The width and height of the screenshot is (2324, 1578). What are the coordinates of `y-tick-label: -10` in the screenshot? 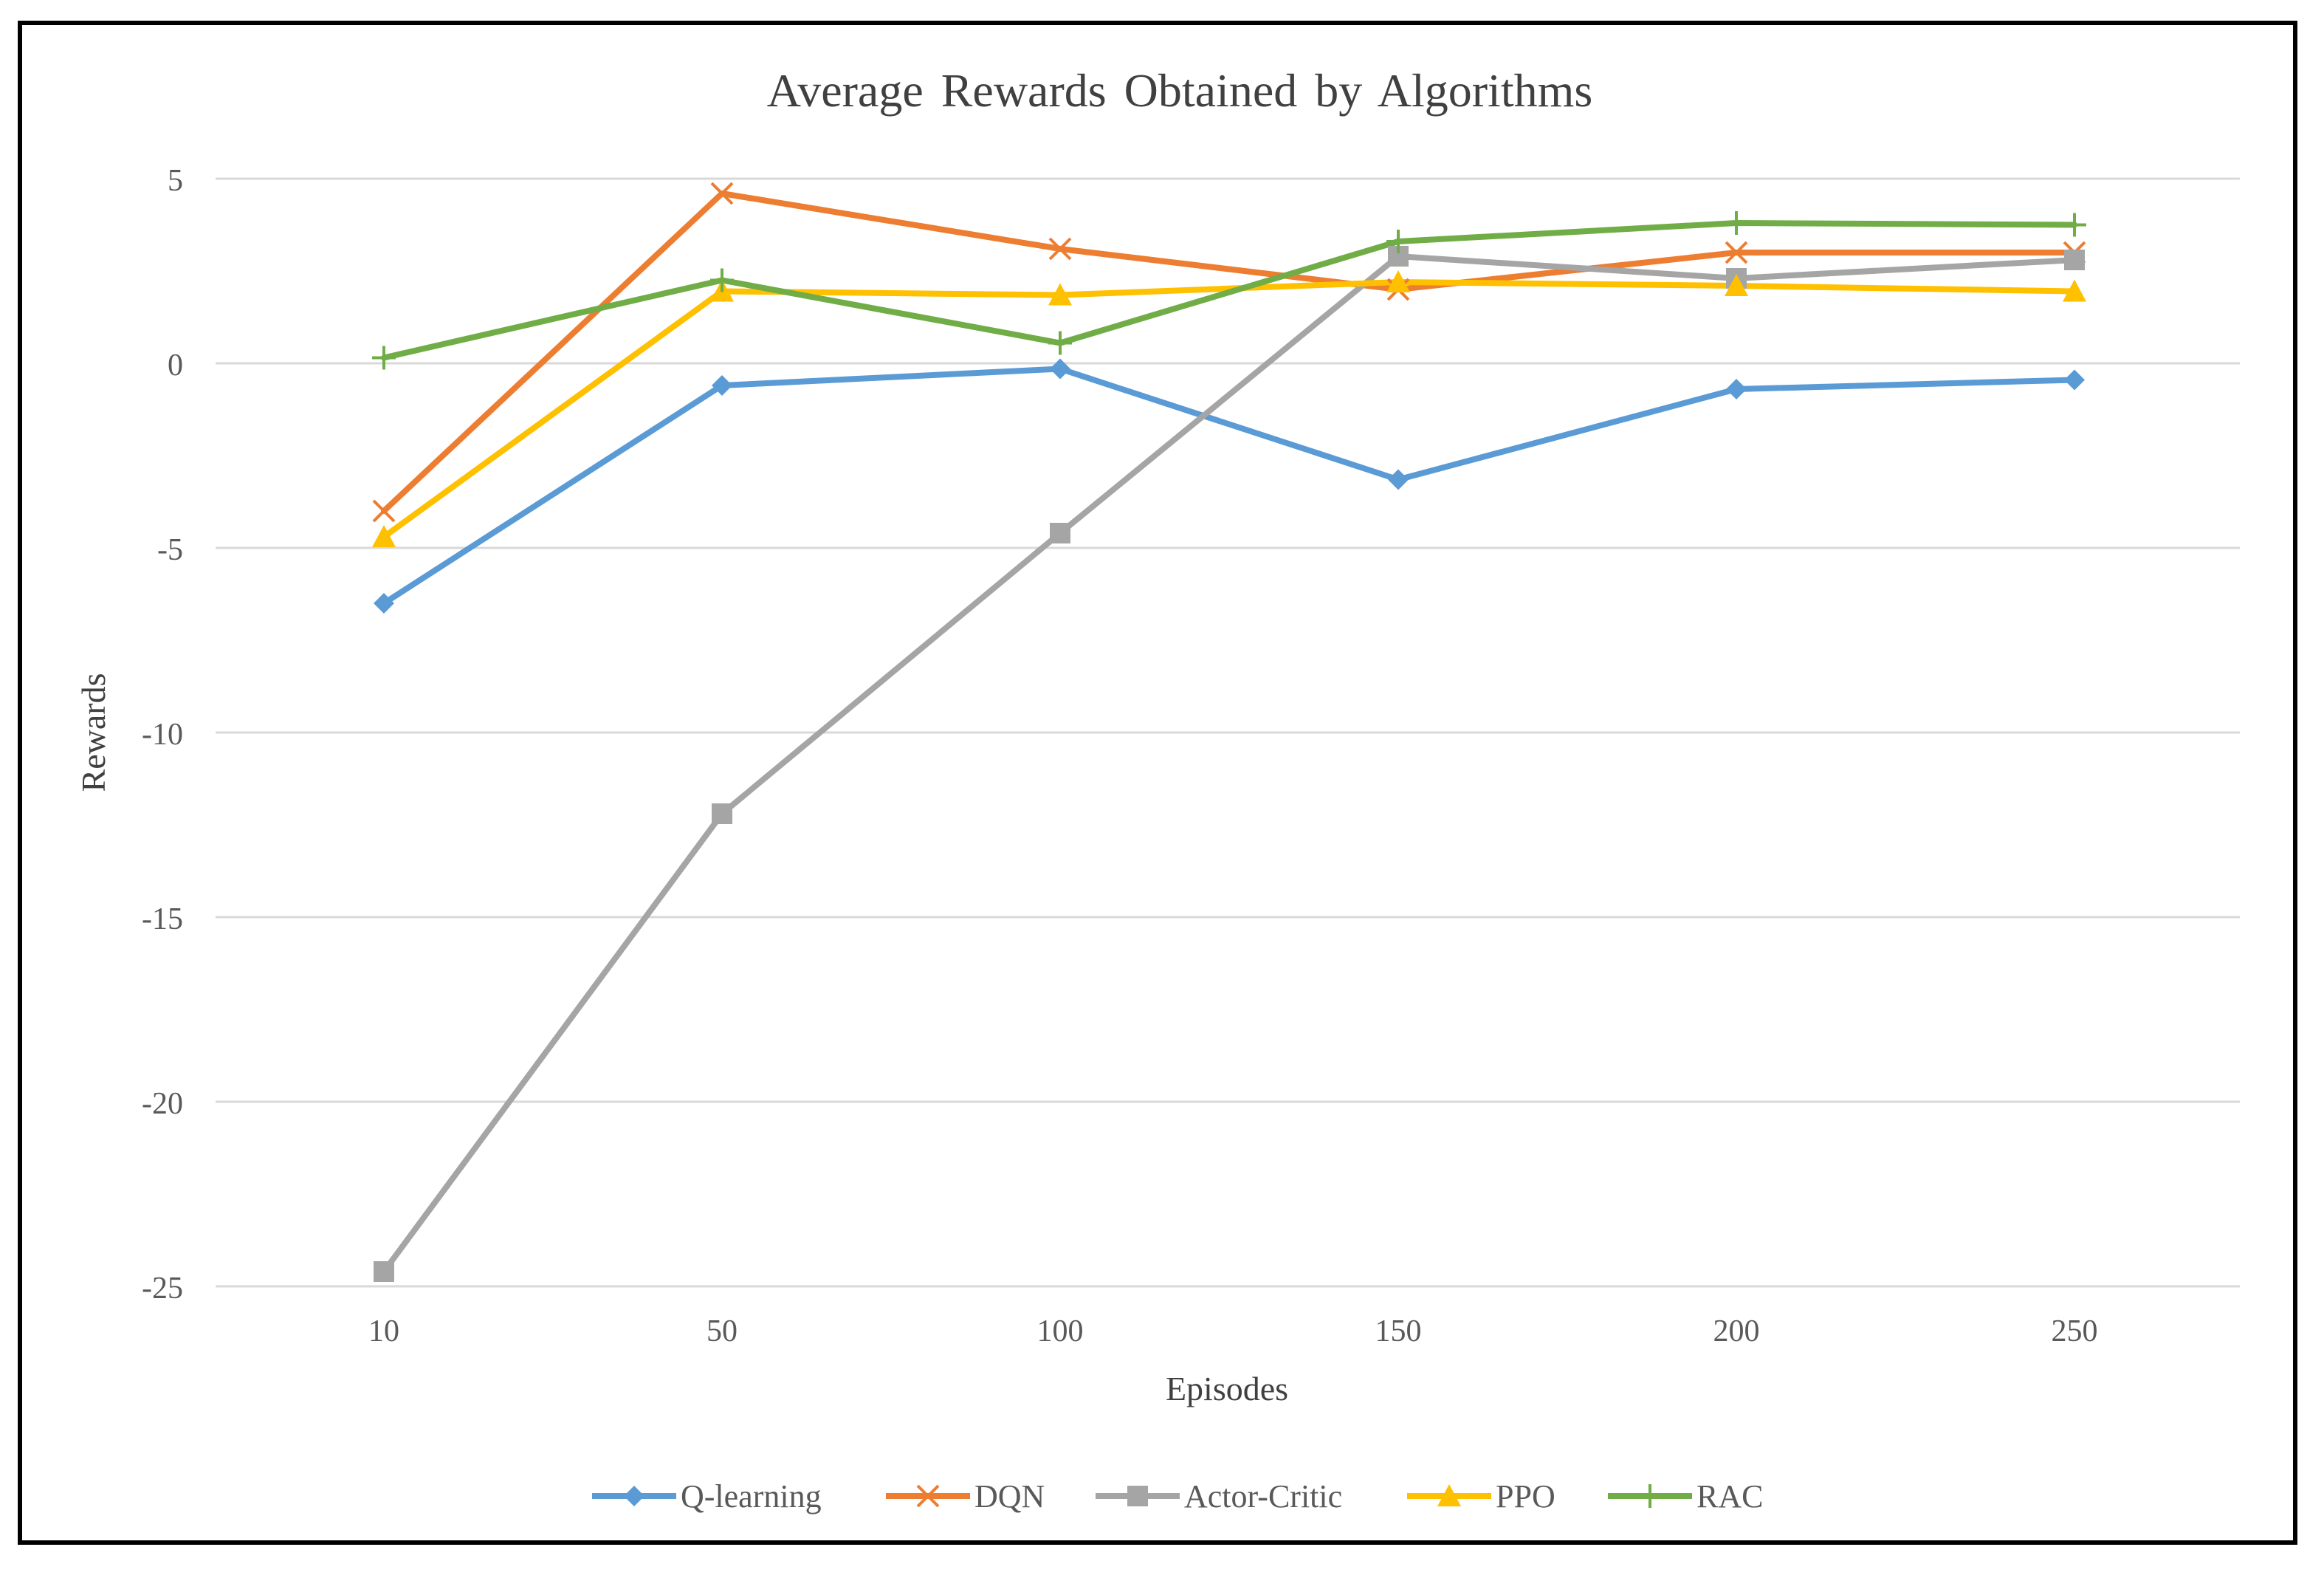 It's located at (162, 735).